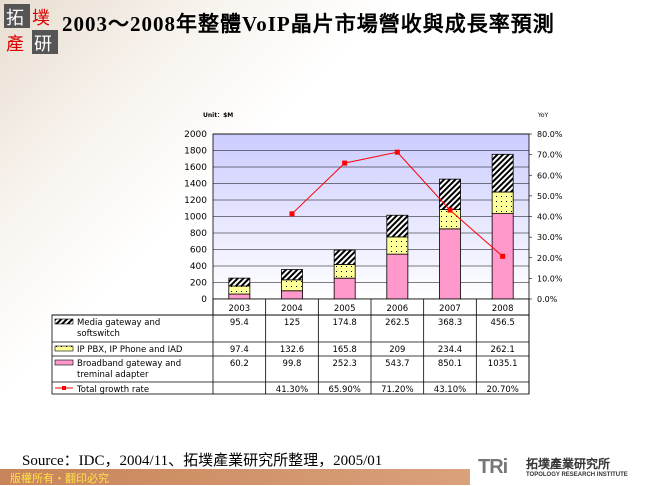  I want to click on x-tick-label: 2005, so click(345, 309).